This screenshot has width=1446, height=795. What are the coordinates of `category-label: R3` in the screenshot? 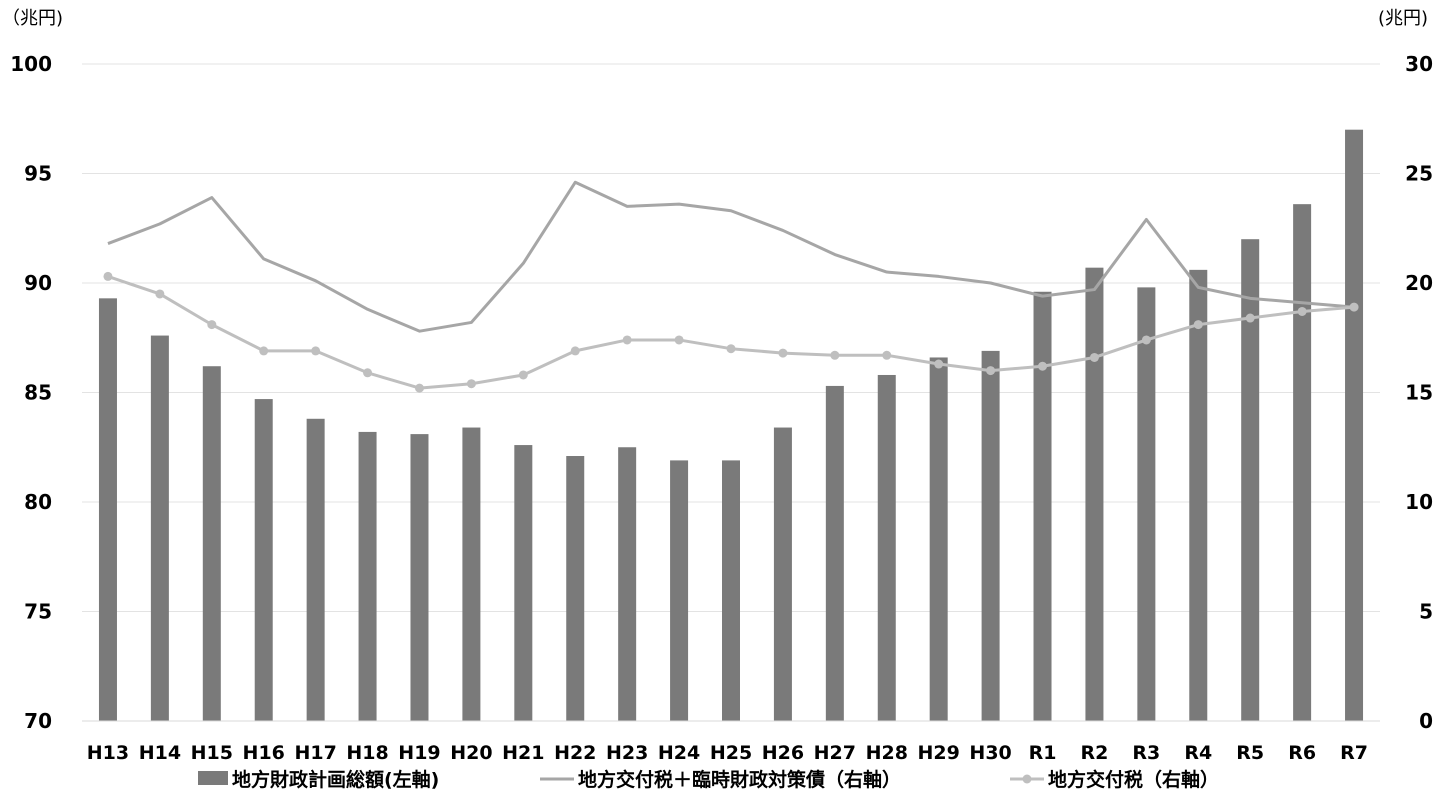 It's located at (1146, 753).